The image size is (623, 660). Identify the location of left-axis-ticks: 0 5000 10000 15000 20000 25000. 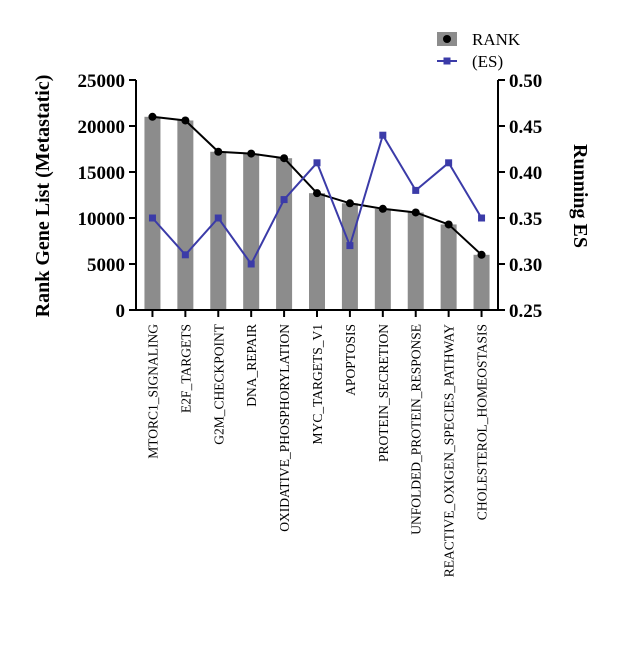
(107, 196).